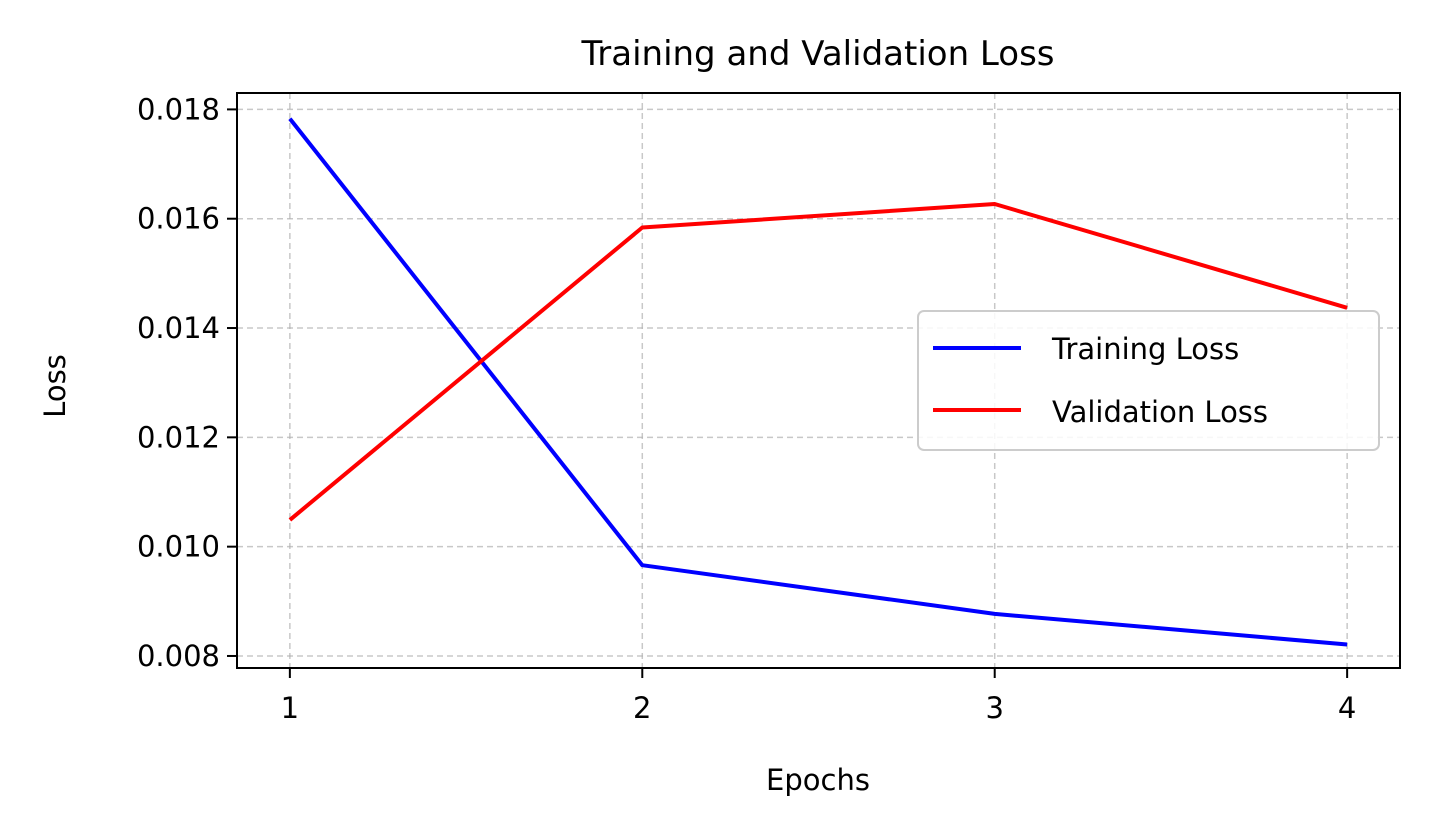 Image resolution: width=1429 pixels, height=830 pixels. Describe the element at coordinates (187, 382) in the screenshot. I see `y-axis-ticks: 0.008 0.010 0.012 0.014 0.016 0.018` at that location.